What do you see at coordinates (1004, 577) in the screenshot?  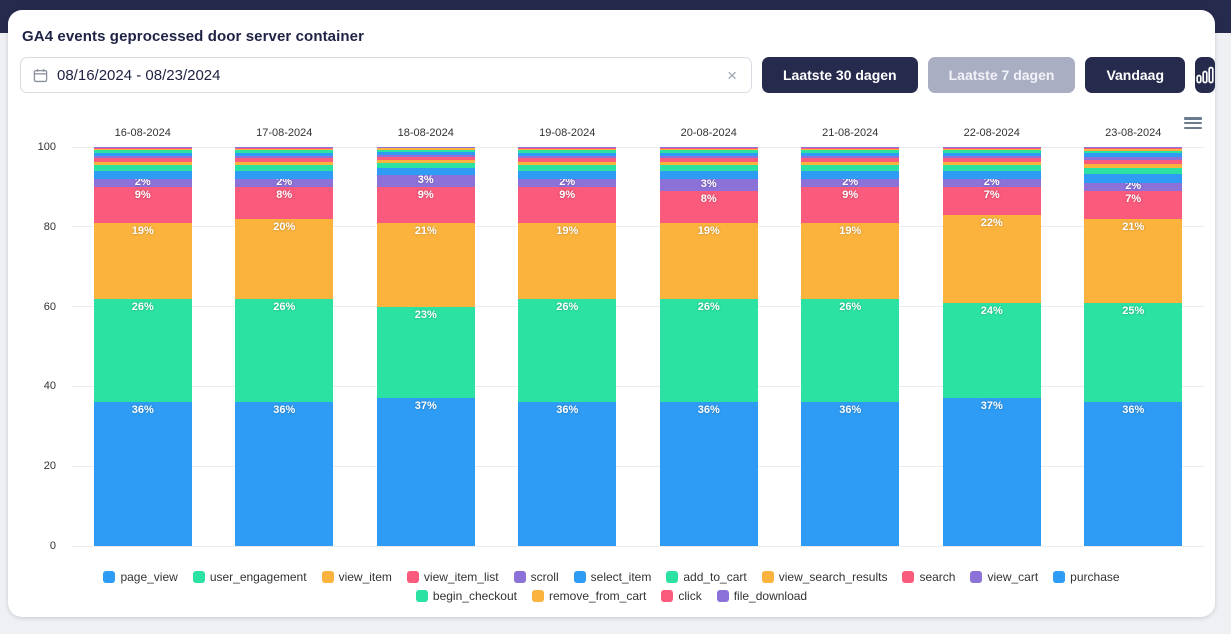 I see `legend-item-view_cart: view_cart` at bounding box center [1004, 577].